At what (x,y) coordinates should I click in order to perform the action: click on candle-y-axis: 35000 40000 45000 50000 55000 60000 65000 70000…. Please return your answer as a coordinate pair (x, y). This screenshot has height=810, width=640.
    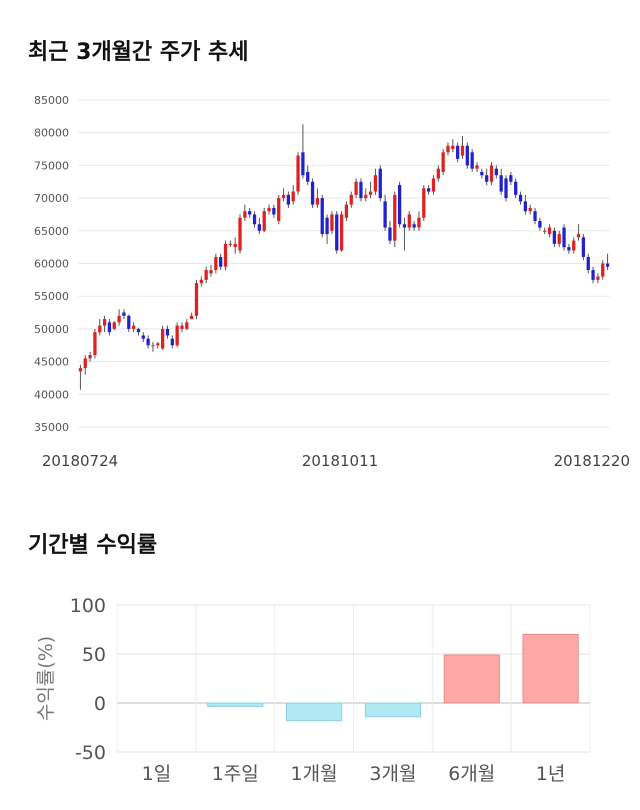
    Looking at the image, I should click on (51, 264).